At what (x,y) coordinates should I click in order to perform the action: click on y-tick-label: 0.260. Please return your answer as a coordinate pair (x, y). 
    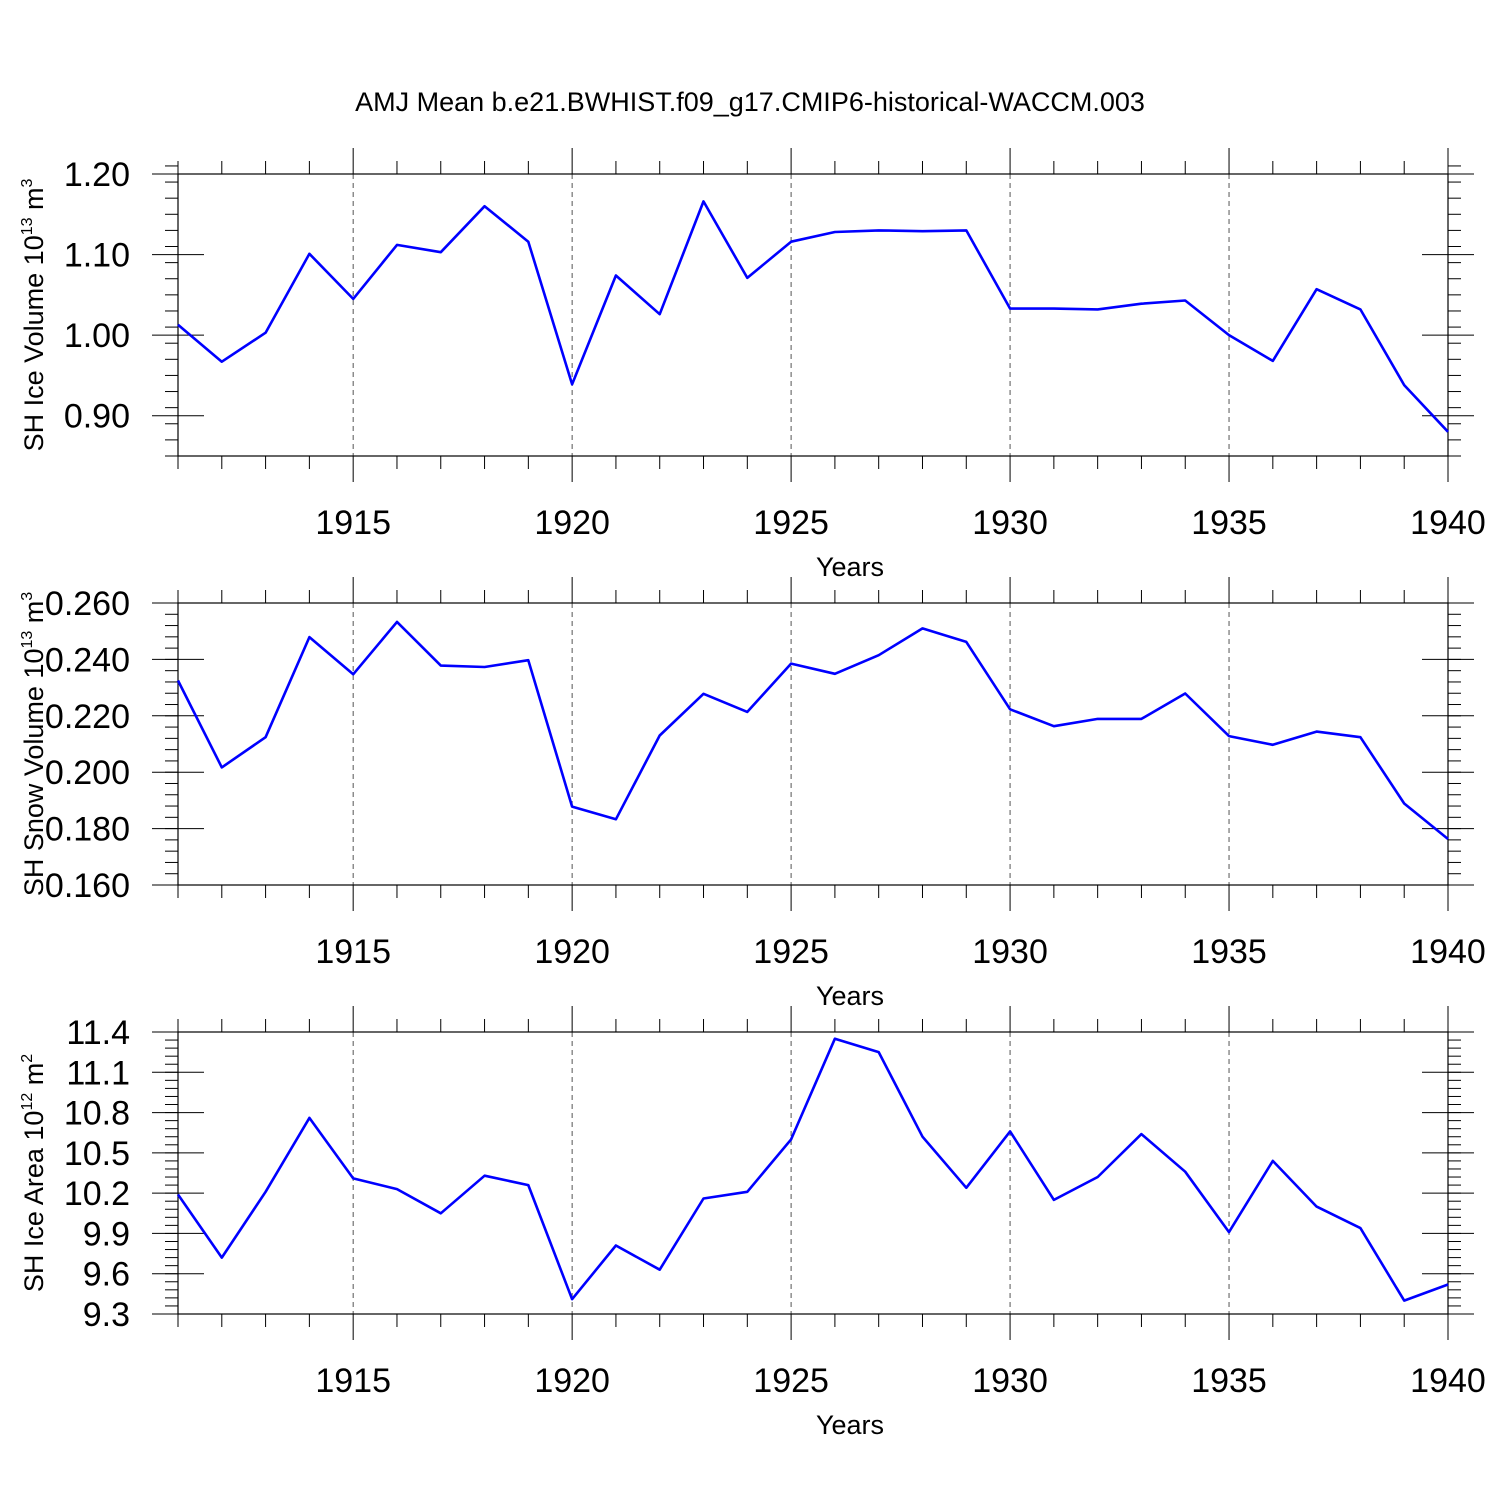
    Looking at the image, I should click on (87, 604).